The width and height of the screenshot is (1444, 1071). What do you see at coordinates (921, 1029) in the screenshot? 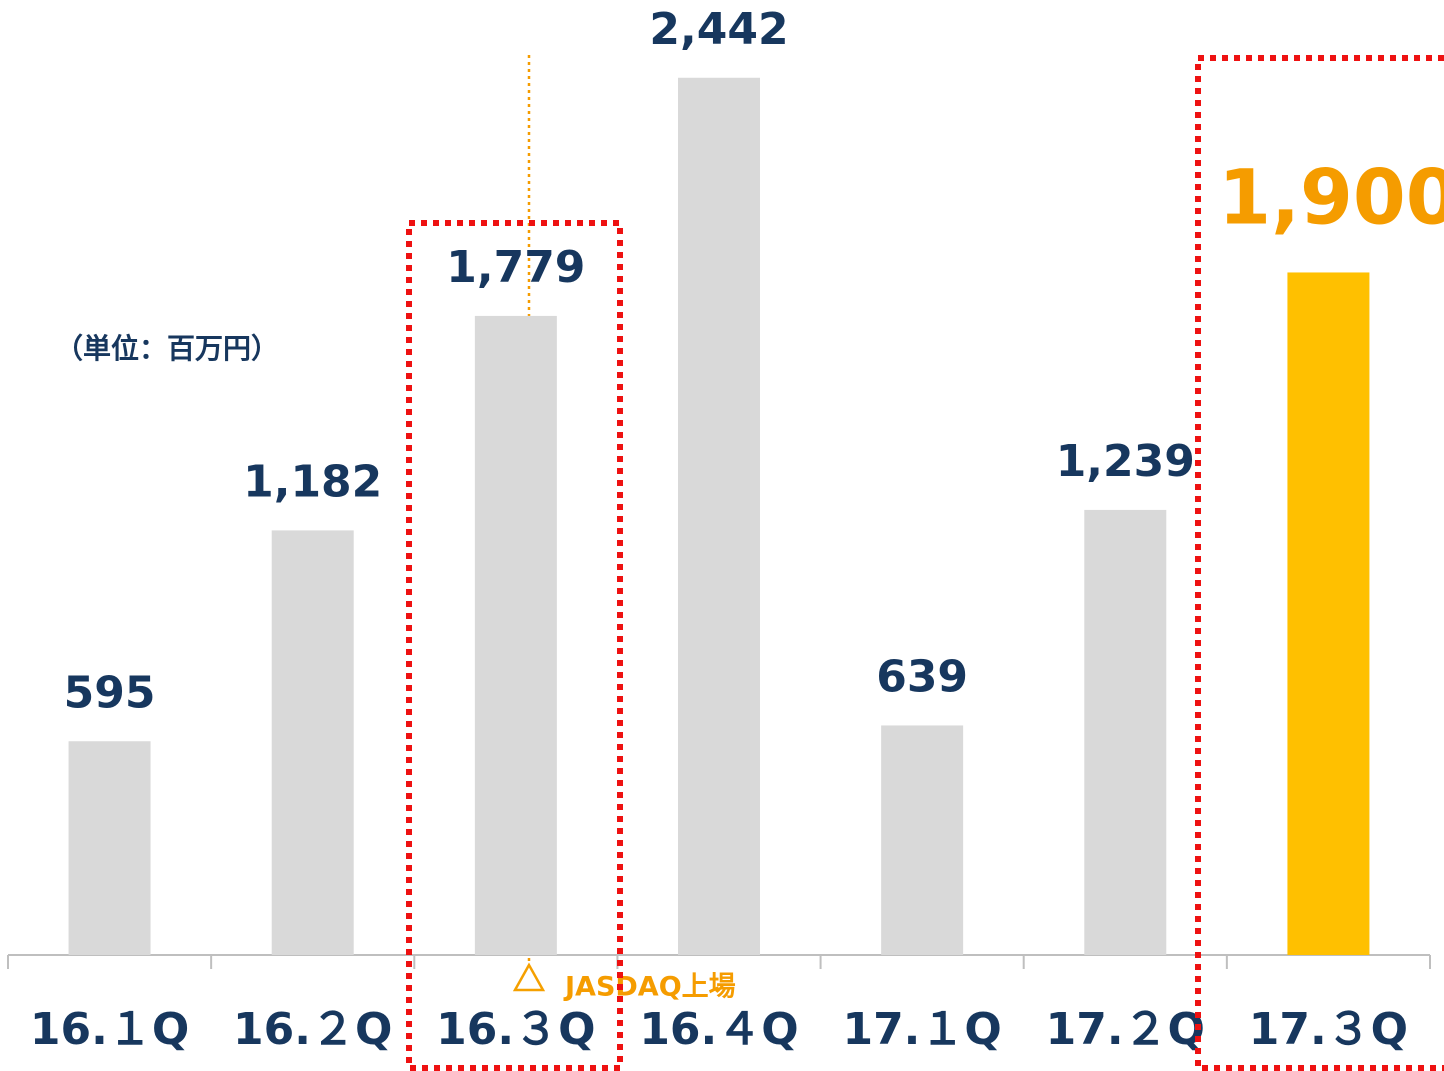
I see `x-tick-label: 17.１Q` at bounding box center [921, 1029].